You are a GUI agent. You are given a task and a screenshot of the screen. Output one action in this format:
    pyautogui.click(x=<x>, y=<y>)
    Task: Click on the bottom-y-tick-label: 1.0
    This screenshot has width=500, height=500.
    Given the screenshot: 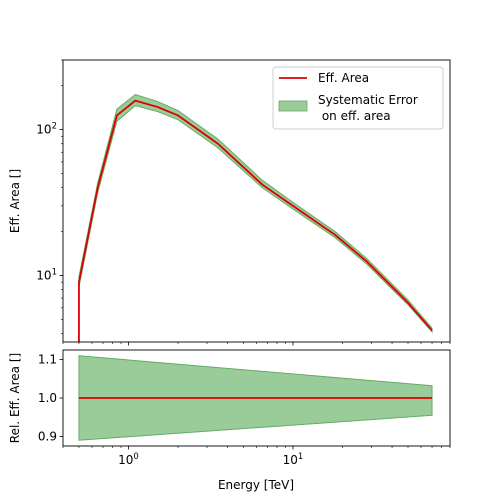 What is the action you would take?
    pyautogui.click(x=47, y=398)
    